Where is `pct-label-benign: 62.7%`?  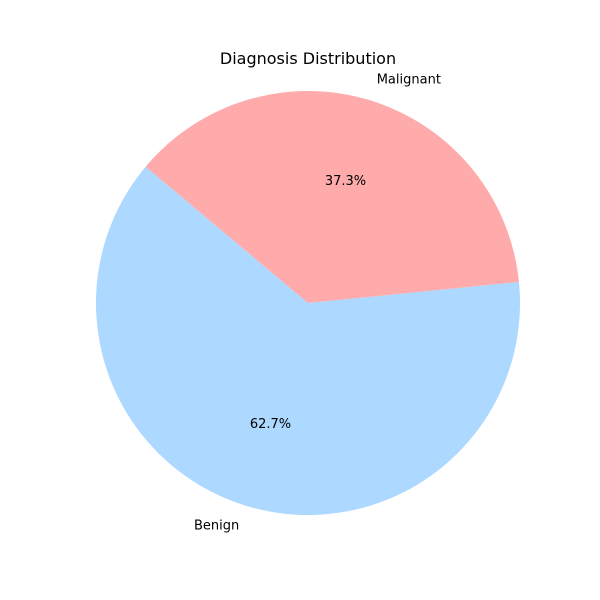
pct-label-benign: 62.7% is located at coordinates (270, 424).